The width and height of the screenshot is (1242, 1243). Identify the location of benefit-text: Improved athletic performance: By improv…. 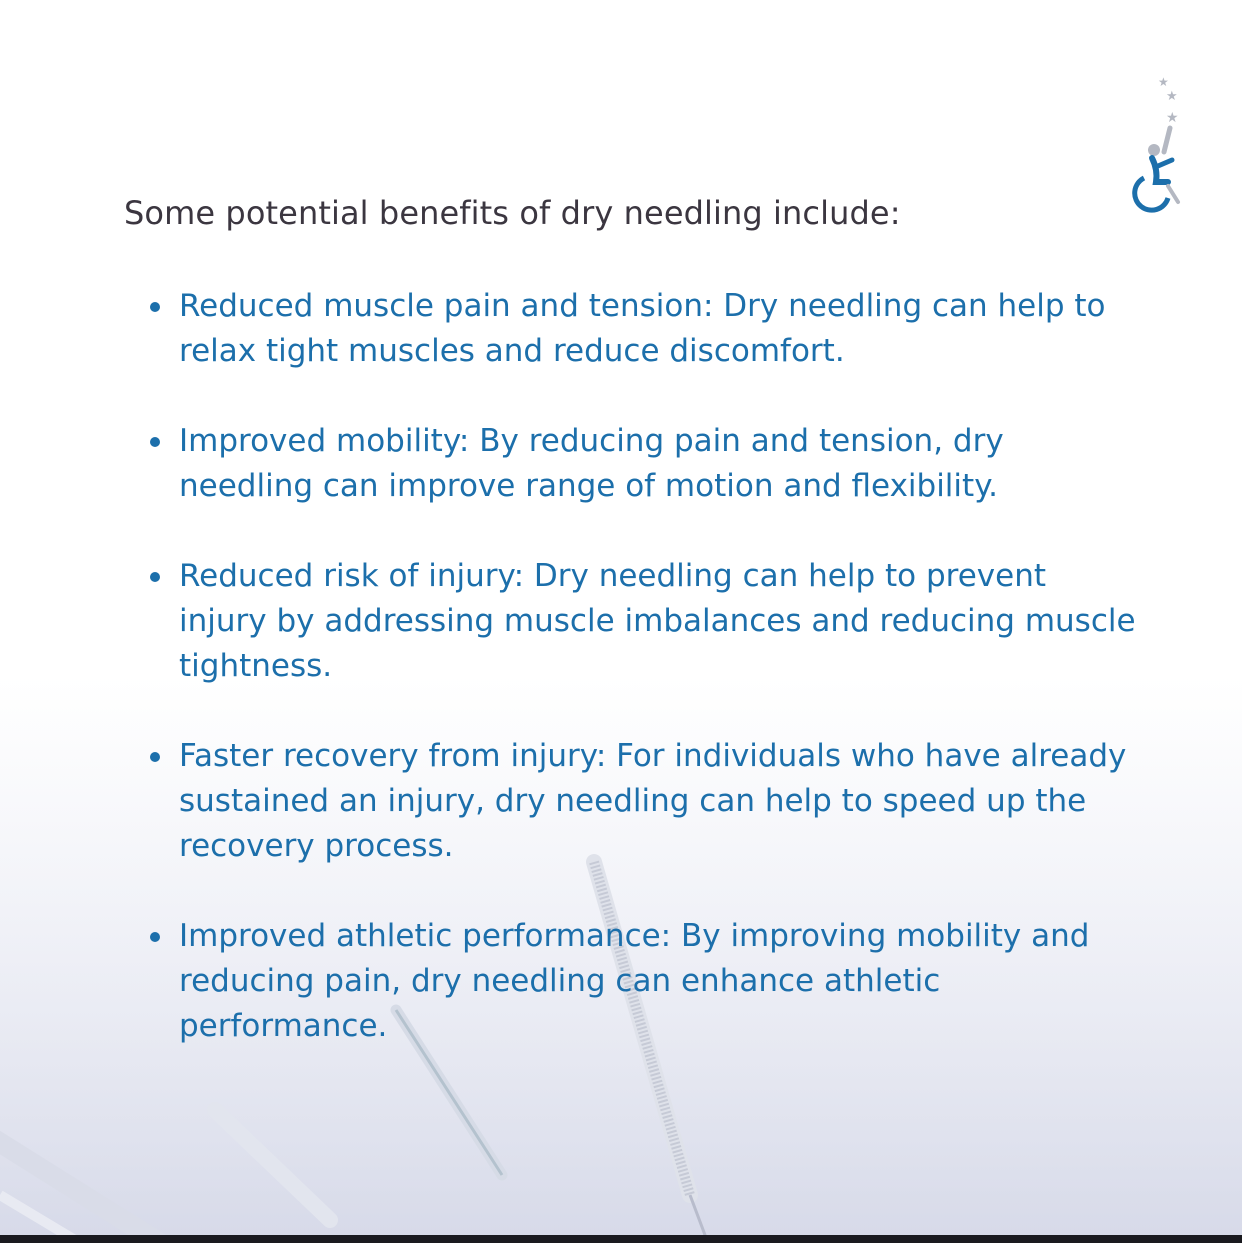
(634, 981).